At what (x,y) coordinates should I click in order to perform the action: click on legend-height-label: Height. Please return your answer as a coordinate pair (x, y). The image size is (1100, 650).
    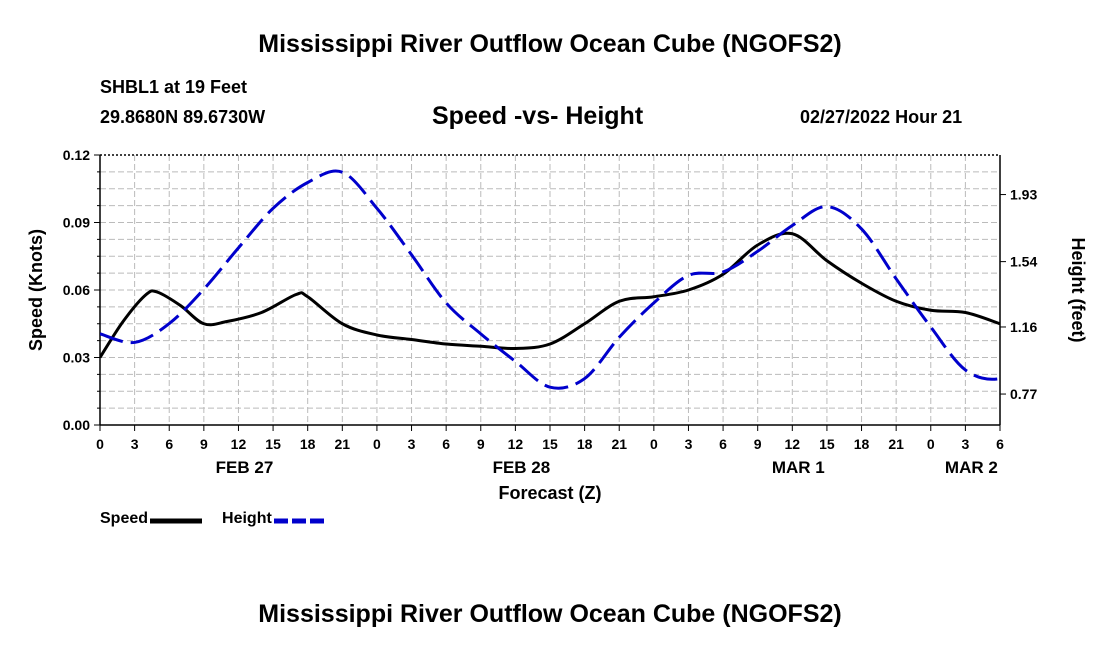
    Looking at the image, I should click on (247, 518).